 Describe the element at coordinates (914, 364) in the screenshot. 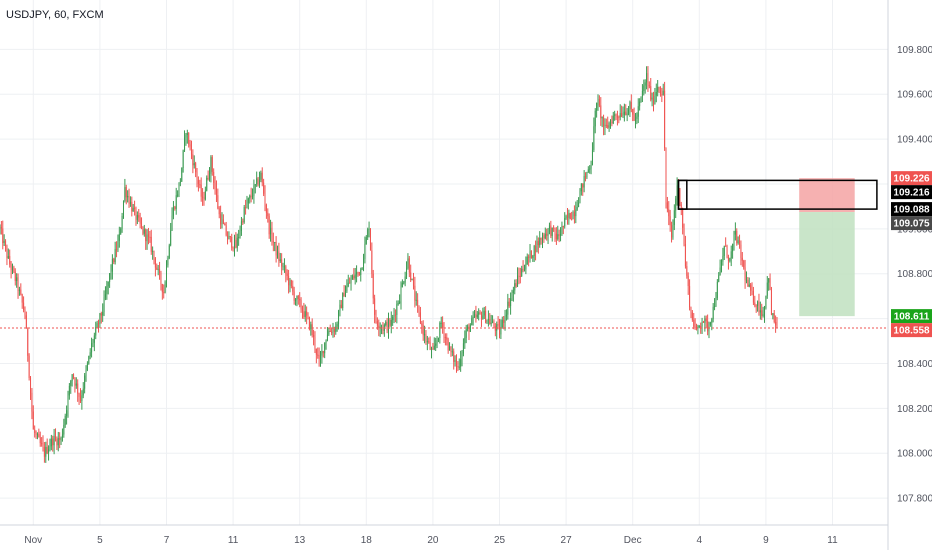

I see `y-tick-label: 108.400` at that location.